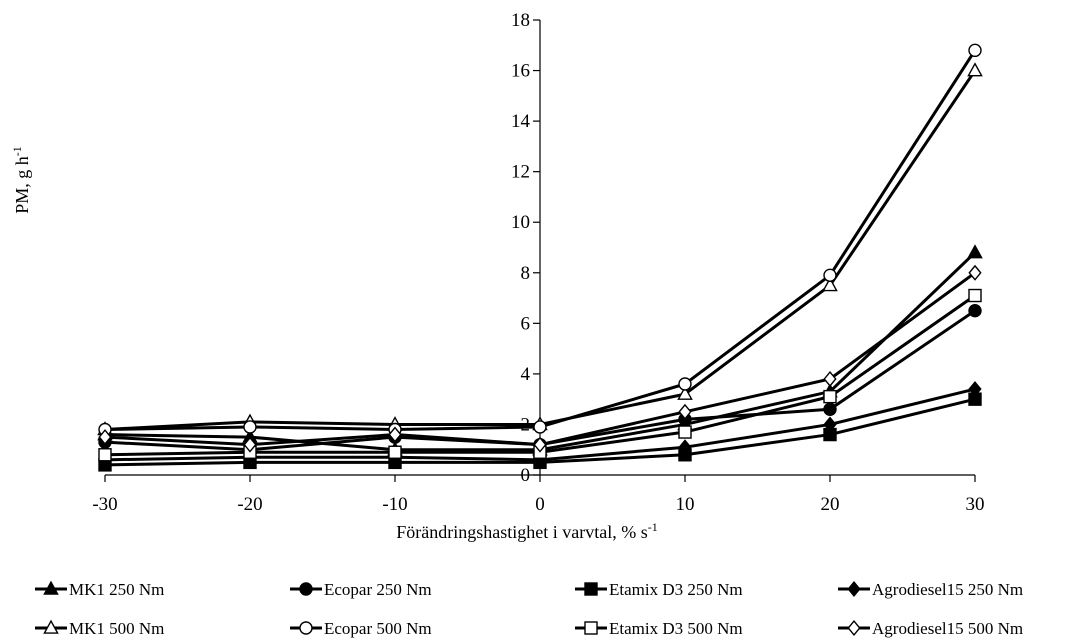 The width and height of the screenshot is (1089, 643). Describe the element at coordinates (22, 185) in the screenshot. I see `y-axis-title-main: PM, g h` at that location.